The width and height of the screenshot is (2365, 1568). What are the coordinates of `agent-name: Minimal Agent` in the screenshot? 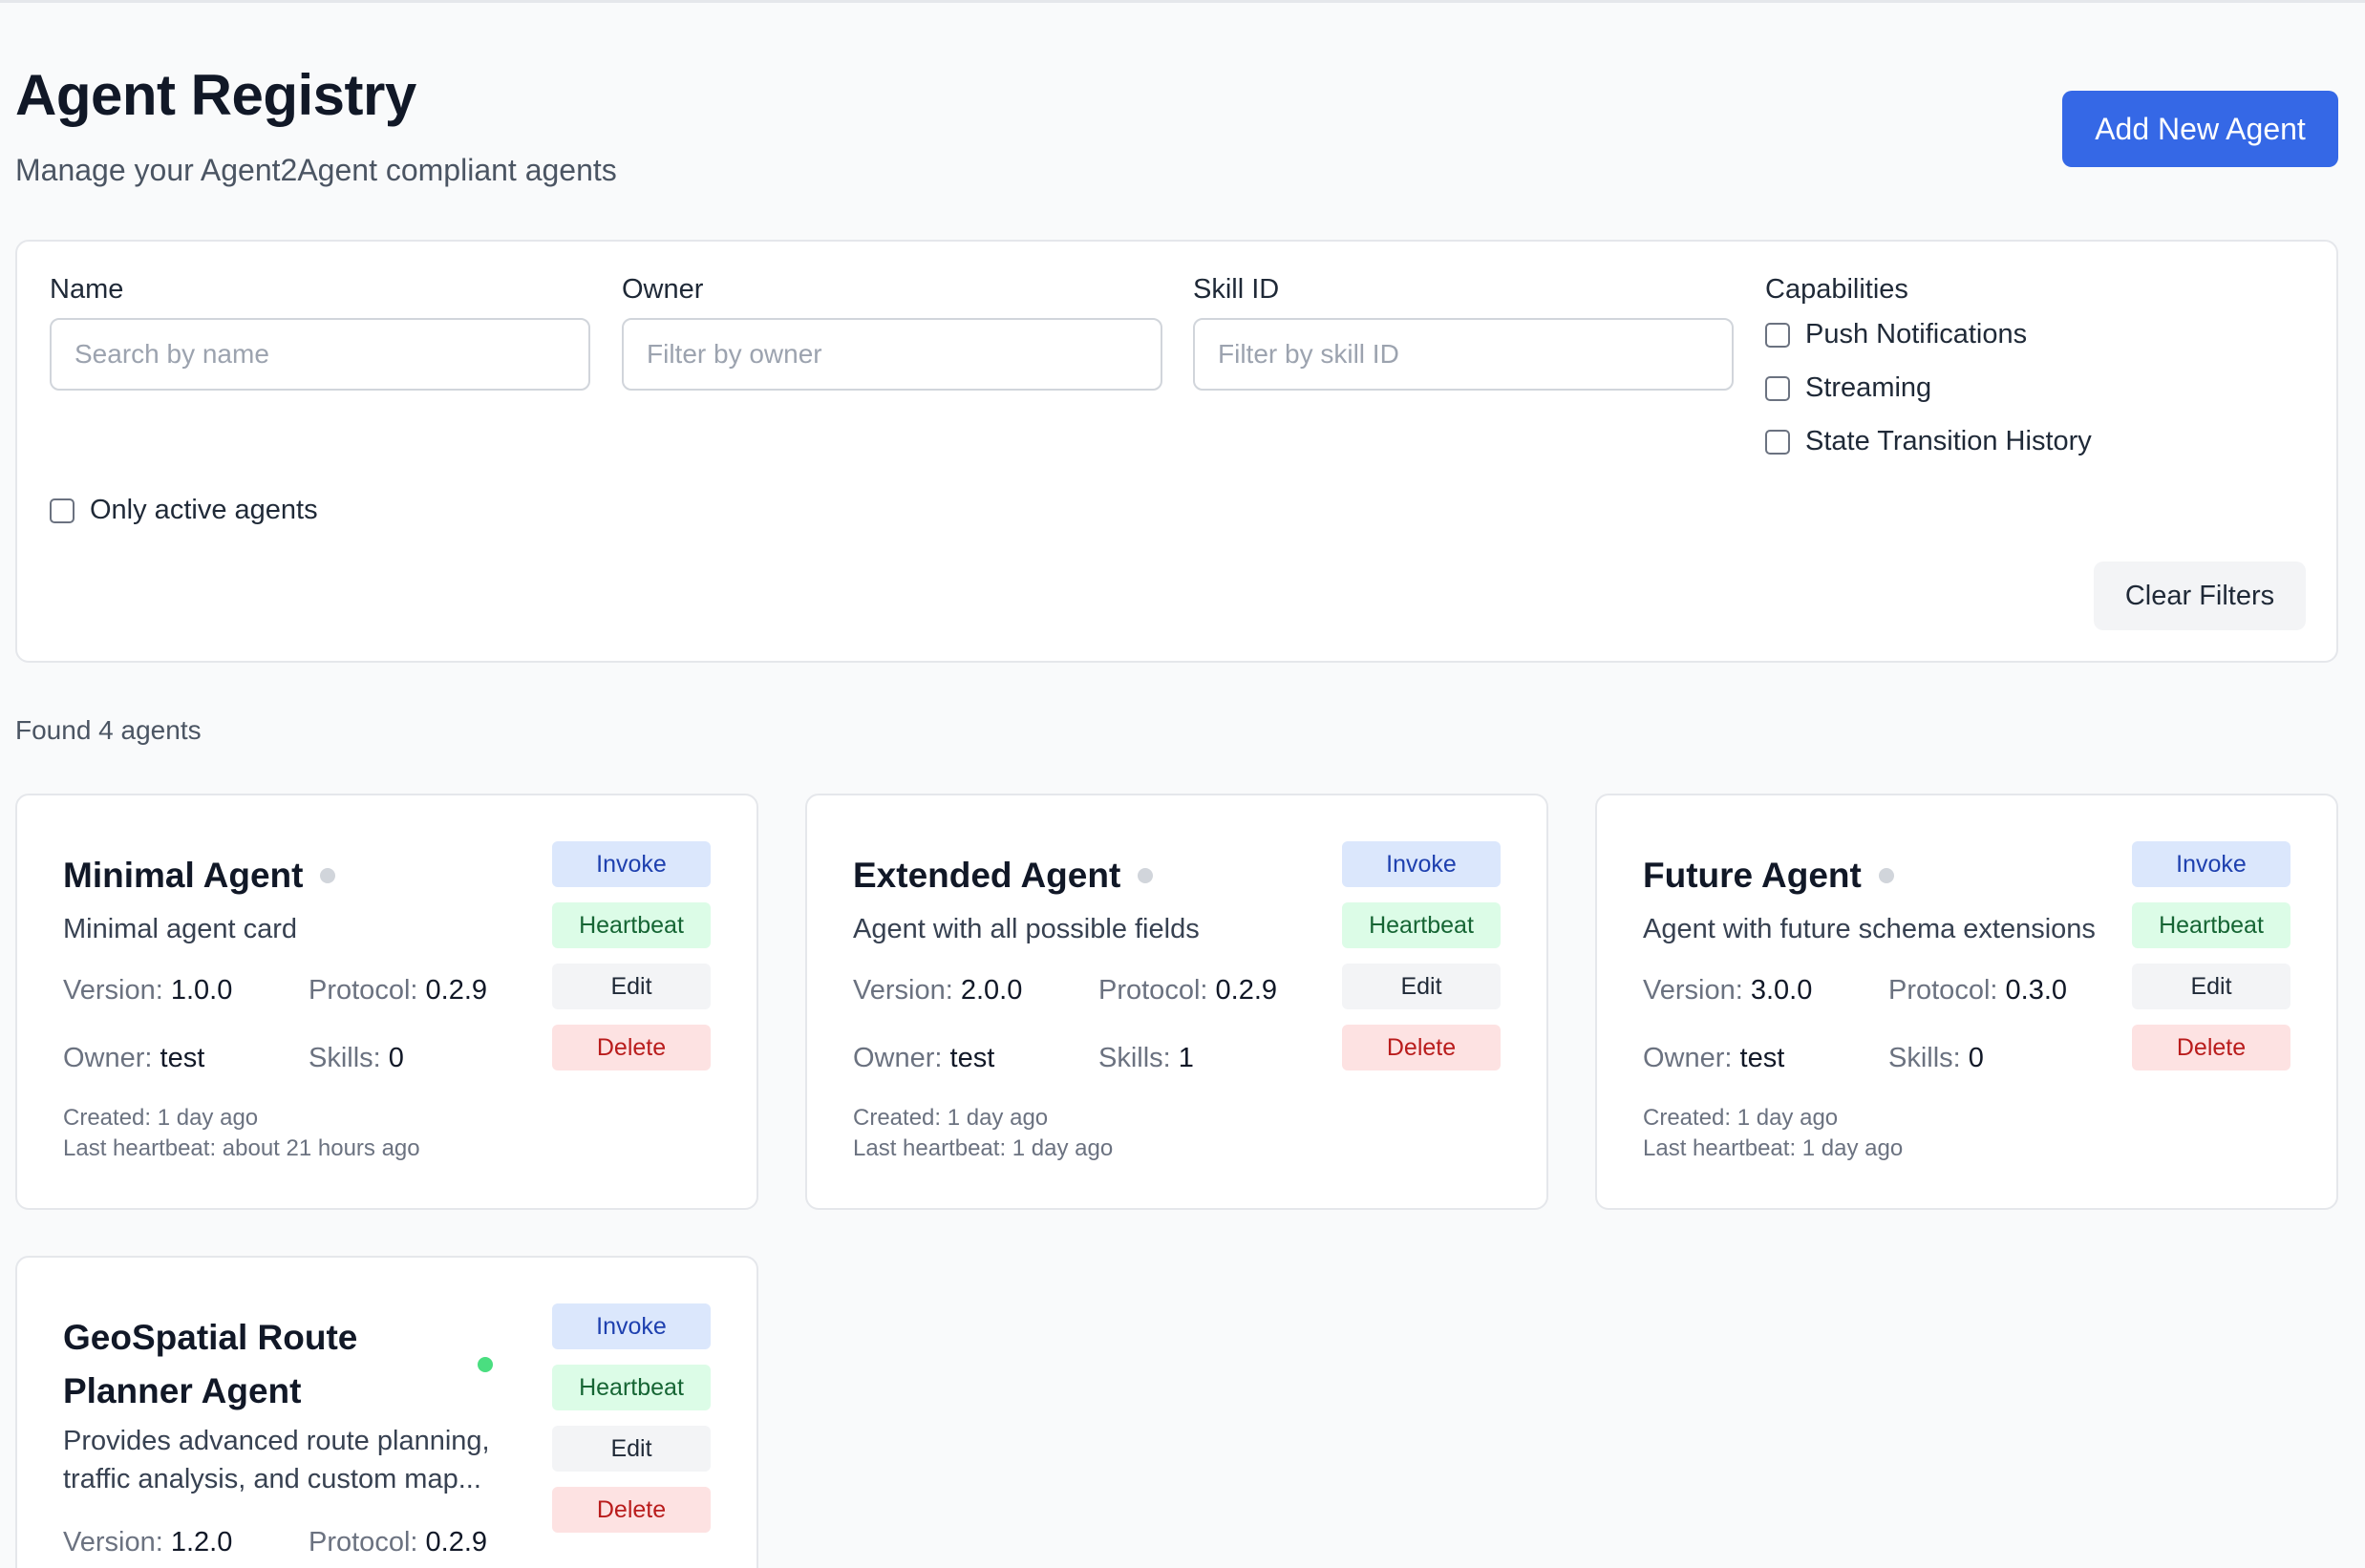 It's located at (183, 875).